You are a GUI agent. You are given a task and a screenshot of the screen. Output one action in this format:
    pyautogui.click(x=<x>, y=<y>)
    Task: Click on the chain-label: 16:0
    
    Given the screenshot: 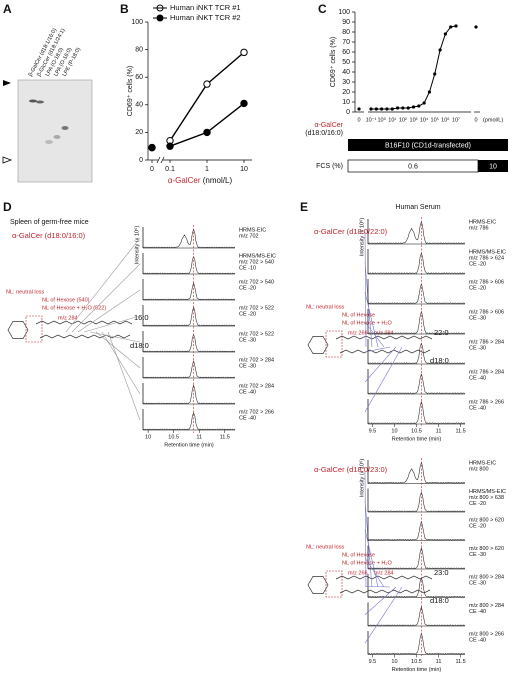 What is the action you would take?
    pyautogui.click(x=141, y=317)
    